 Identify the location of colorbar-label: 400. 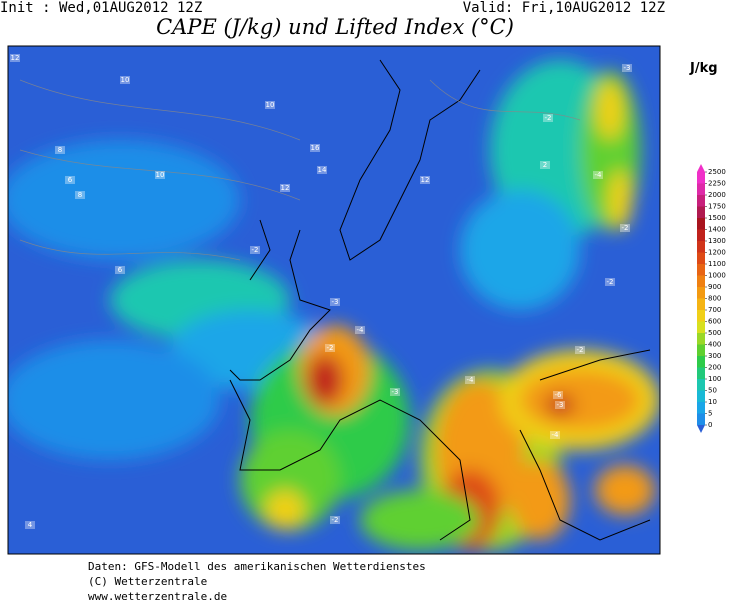
(714, 345).